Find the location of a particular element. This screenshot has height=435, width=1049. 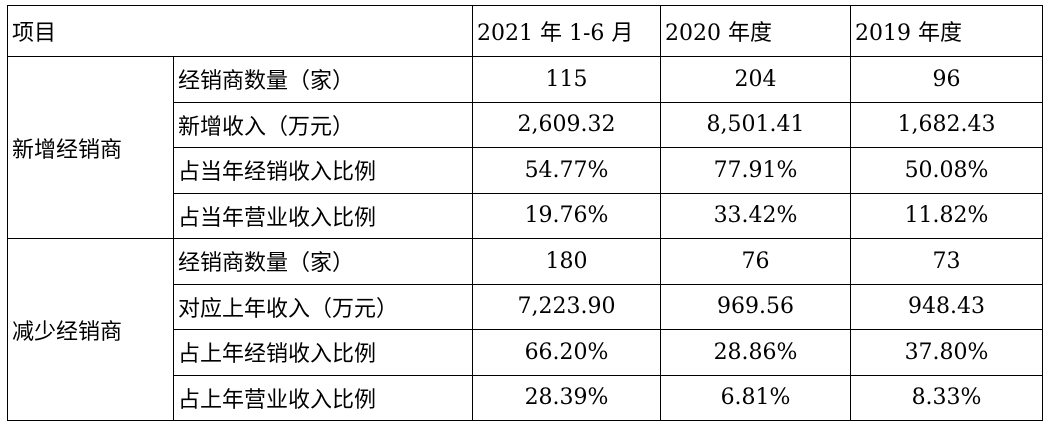

data-row: 占上年经销收入比例 66.20% 28.86% 37.80% is located at coordinates (526, 352).